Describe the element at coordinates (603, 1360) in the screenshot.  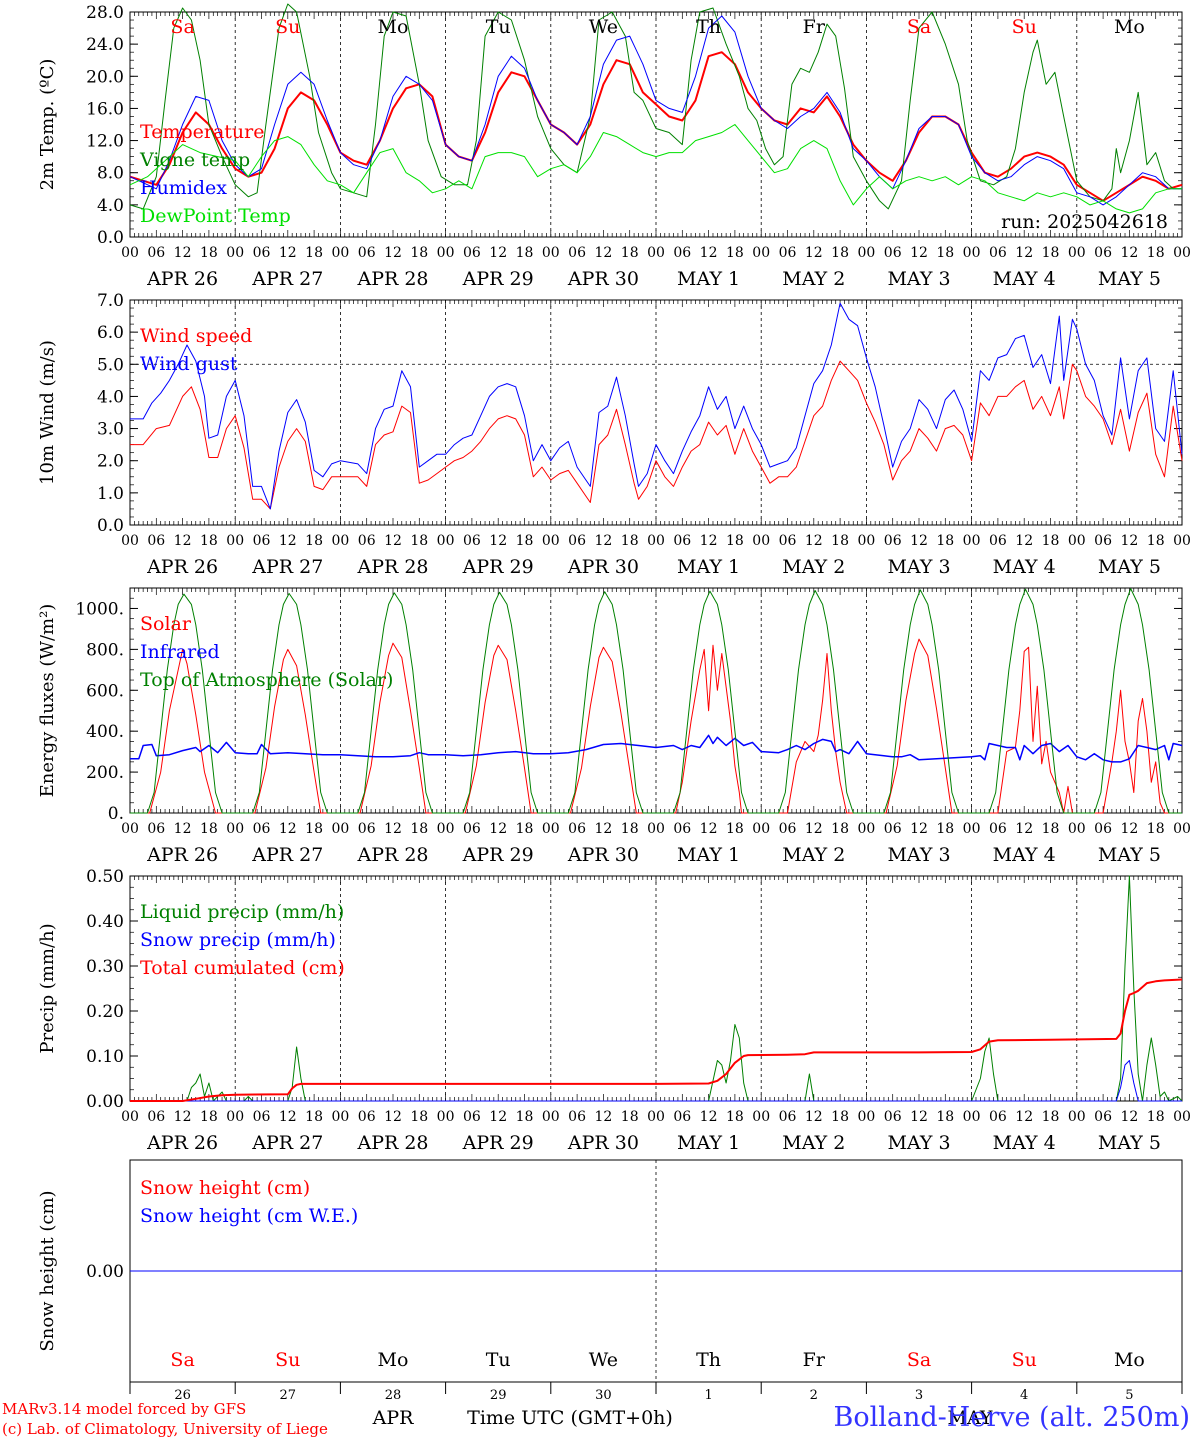
I see `weekday-label-bottom: We` at that location.